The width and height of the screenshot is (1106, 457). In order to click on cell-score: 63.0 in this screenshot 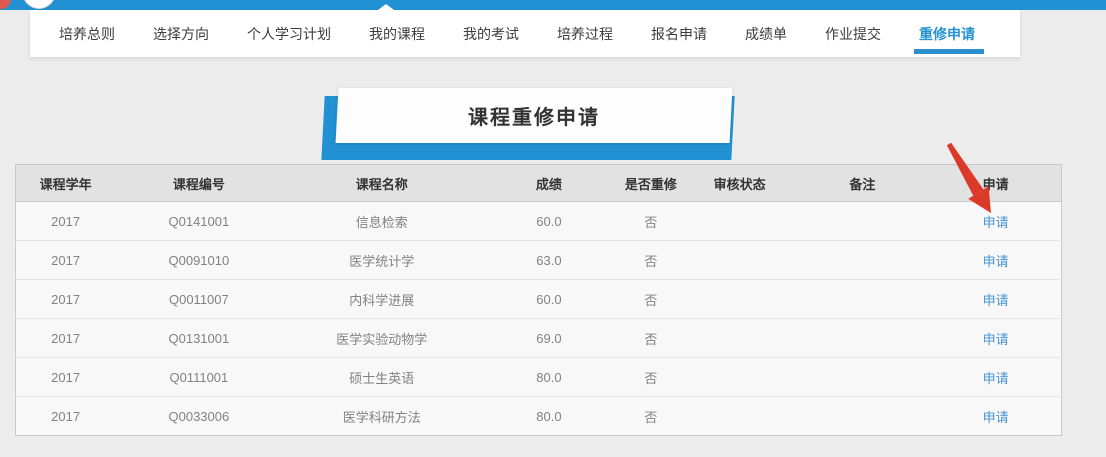, I will do `click(549, 260)`.